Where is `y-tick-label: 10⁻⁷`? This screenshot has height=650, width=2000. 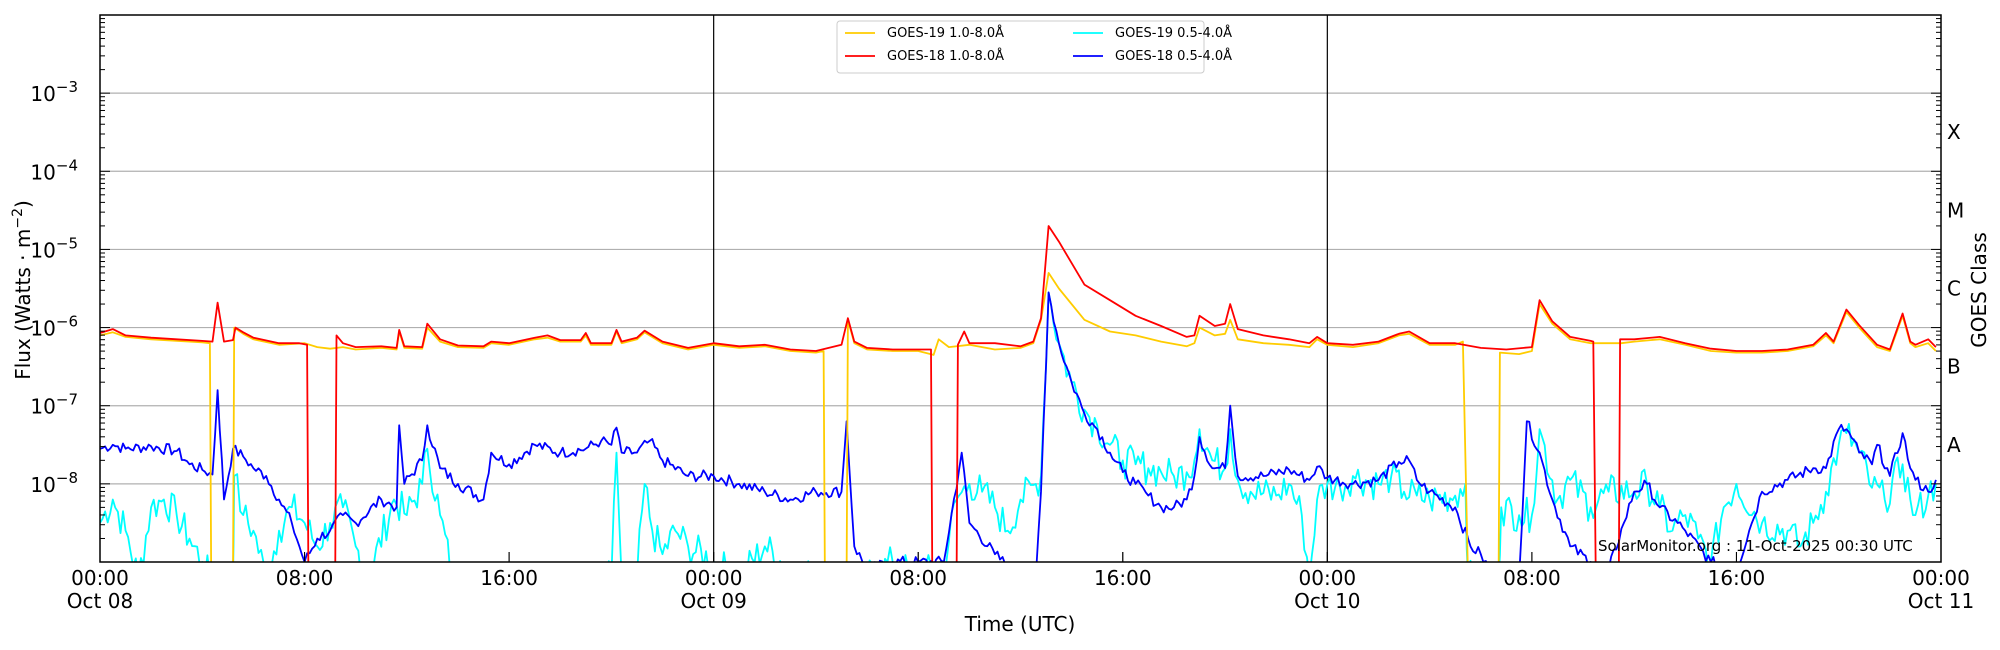
y-tick-label: 10⁻⁷ is located at coordinates (54, 405).